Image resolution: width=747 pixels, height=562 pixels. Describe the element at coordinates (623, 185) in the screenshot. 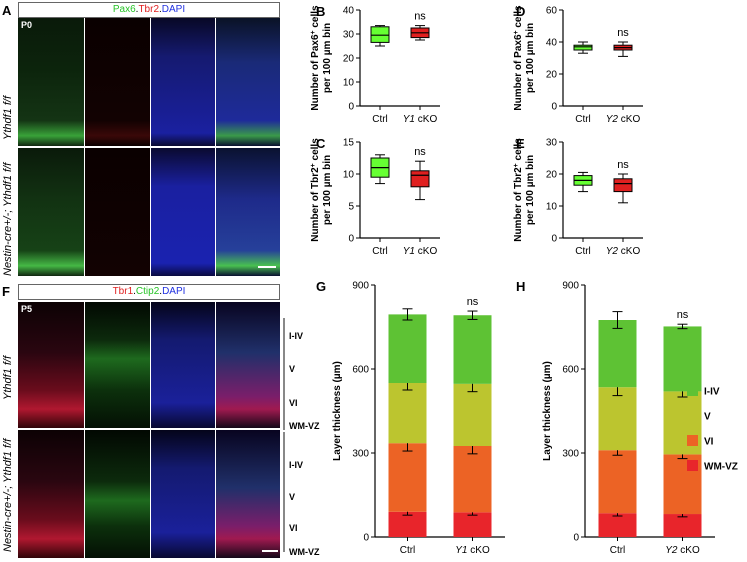

I see `chart-e-box` at that location.